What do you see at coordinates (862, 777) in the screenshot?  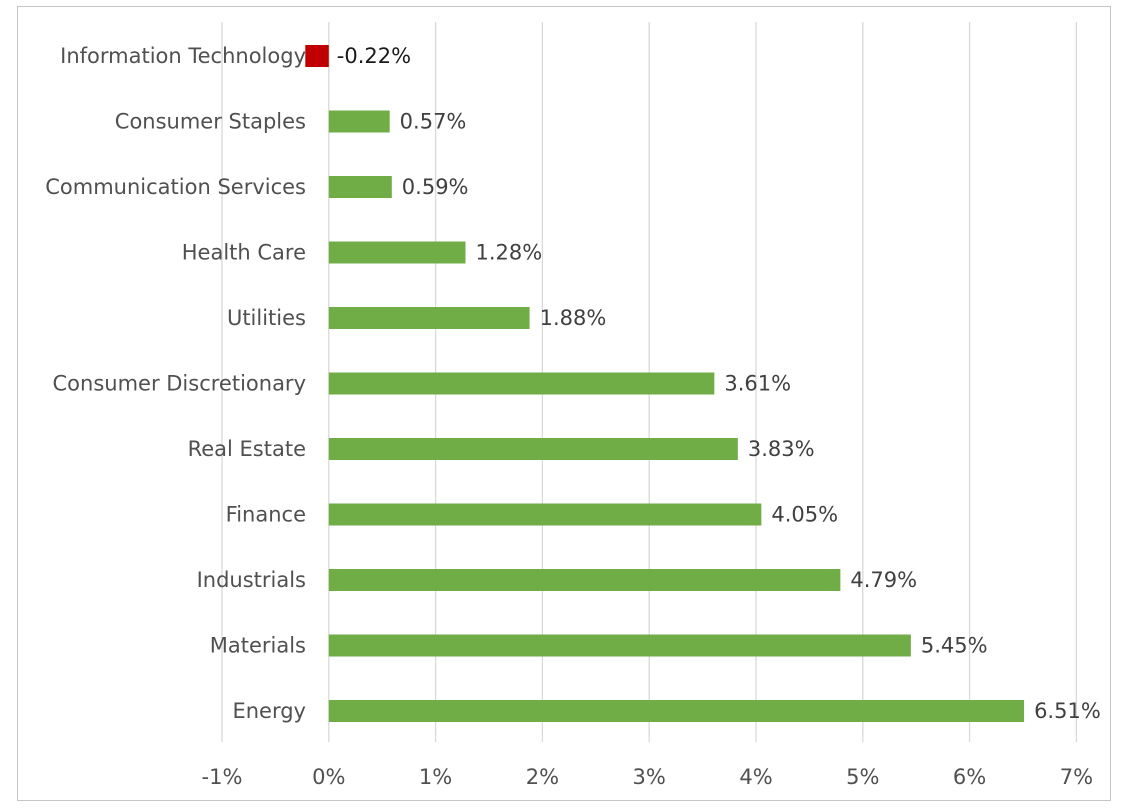 I see `x-tick-label: 5%` at bounding box center [862, 777].